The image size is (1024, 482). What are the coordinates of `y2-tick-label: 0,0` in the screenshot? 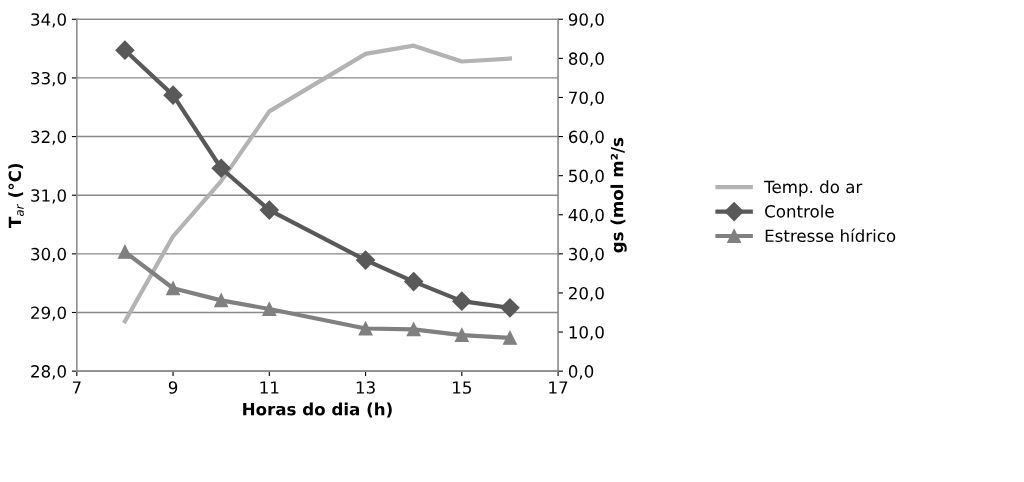 It's located at (581, 372).